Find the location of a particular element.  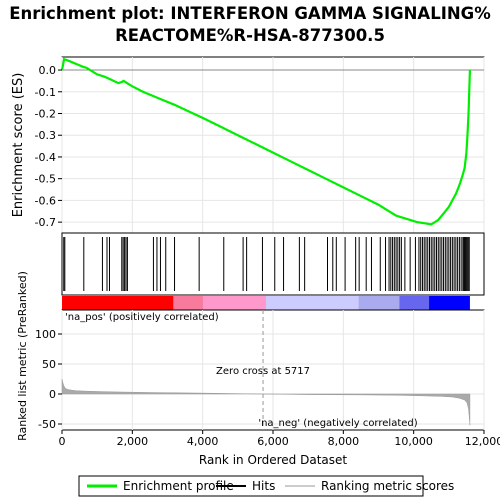

hits-panel is located at coordinates (273, 264).